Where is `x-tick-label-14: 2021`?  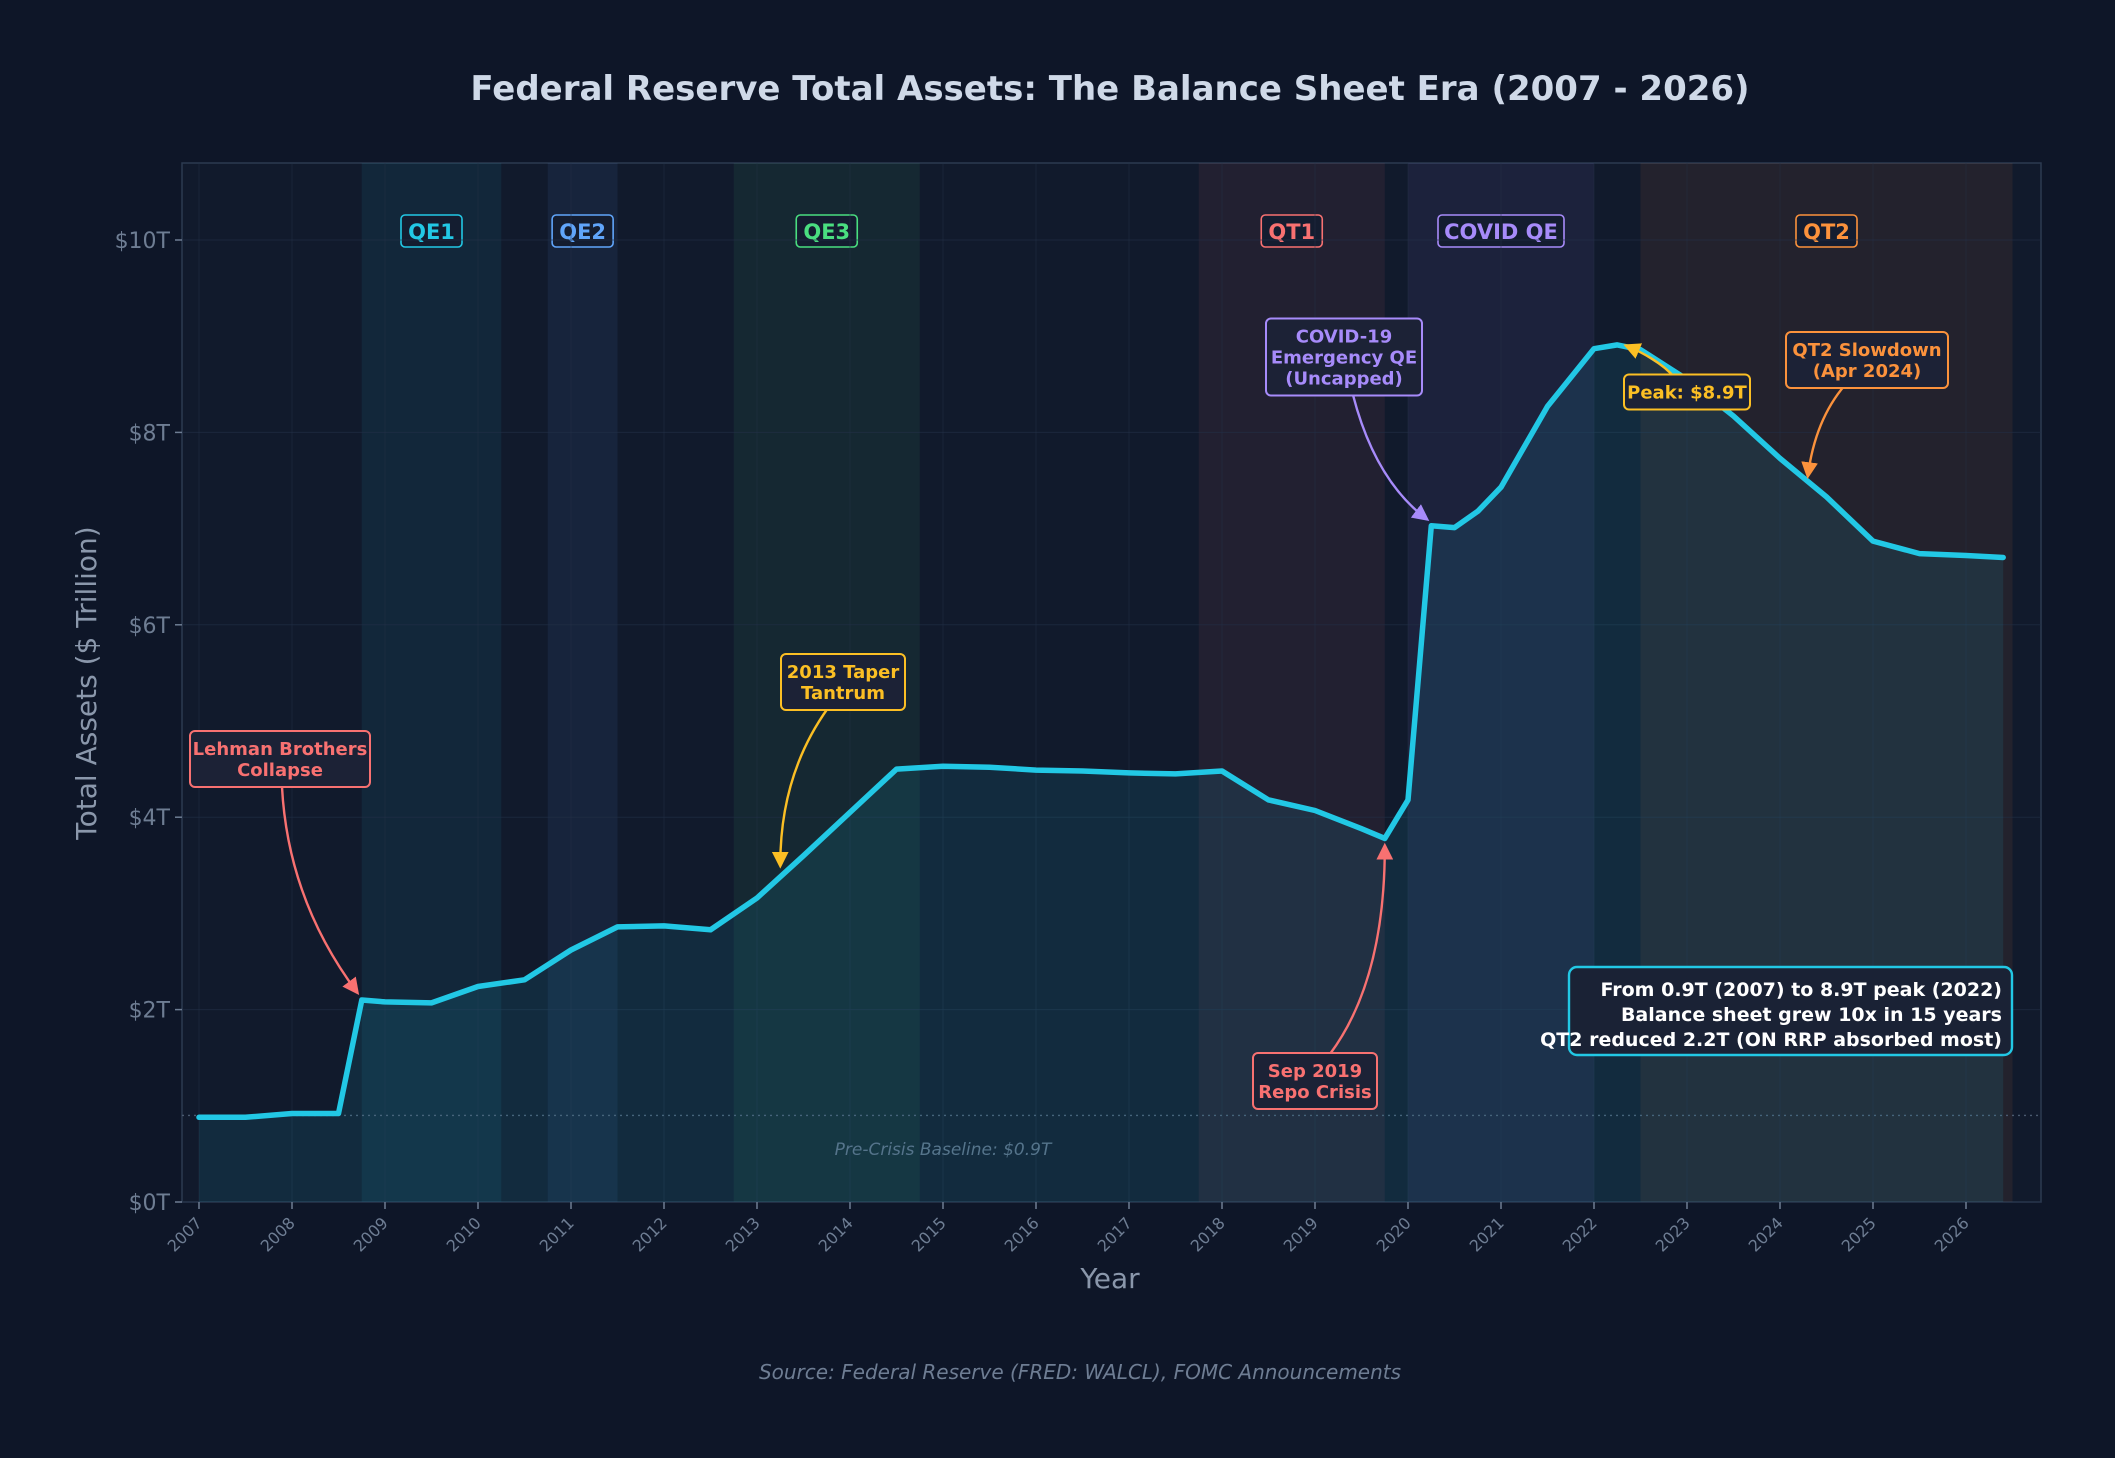
x-tick-label-14: 2021 is located at coordinates (1487, 1234).